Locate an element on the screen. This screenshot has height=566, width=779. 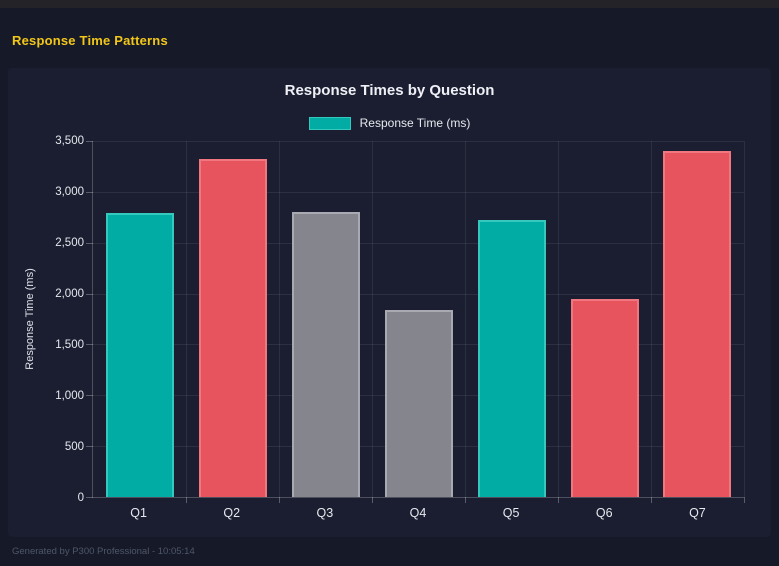
x-tick-label: Q5 is located at coordinates (511, 513).